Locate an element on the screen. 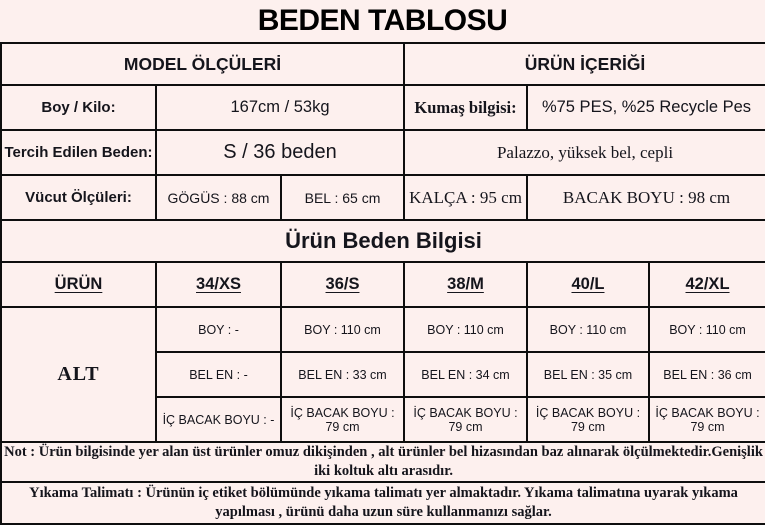  bel-value: BEL : 65 cm is located at coordinates (342, 197).